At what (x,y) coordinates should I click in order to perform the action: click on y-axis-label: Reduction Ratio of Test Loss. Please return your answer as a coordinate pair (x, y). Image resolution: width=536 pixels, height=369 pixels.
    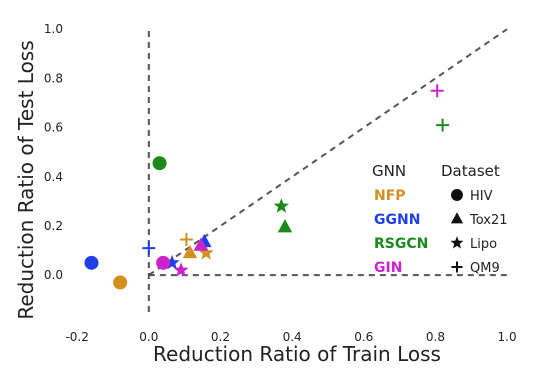
    Looking at the image, I should click on (26, 179).